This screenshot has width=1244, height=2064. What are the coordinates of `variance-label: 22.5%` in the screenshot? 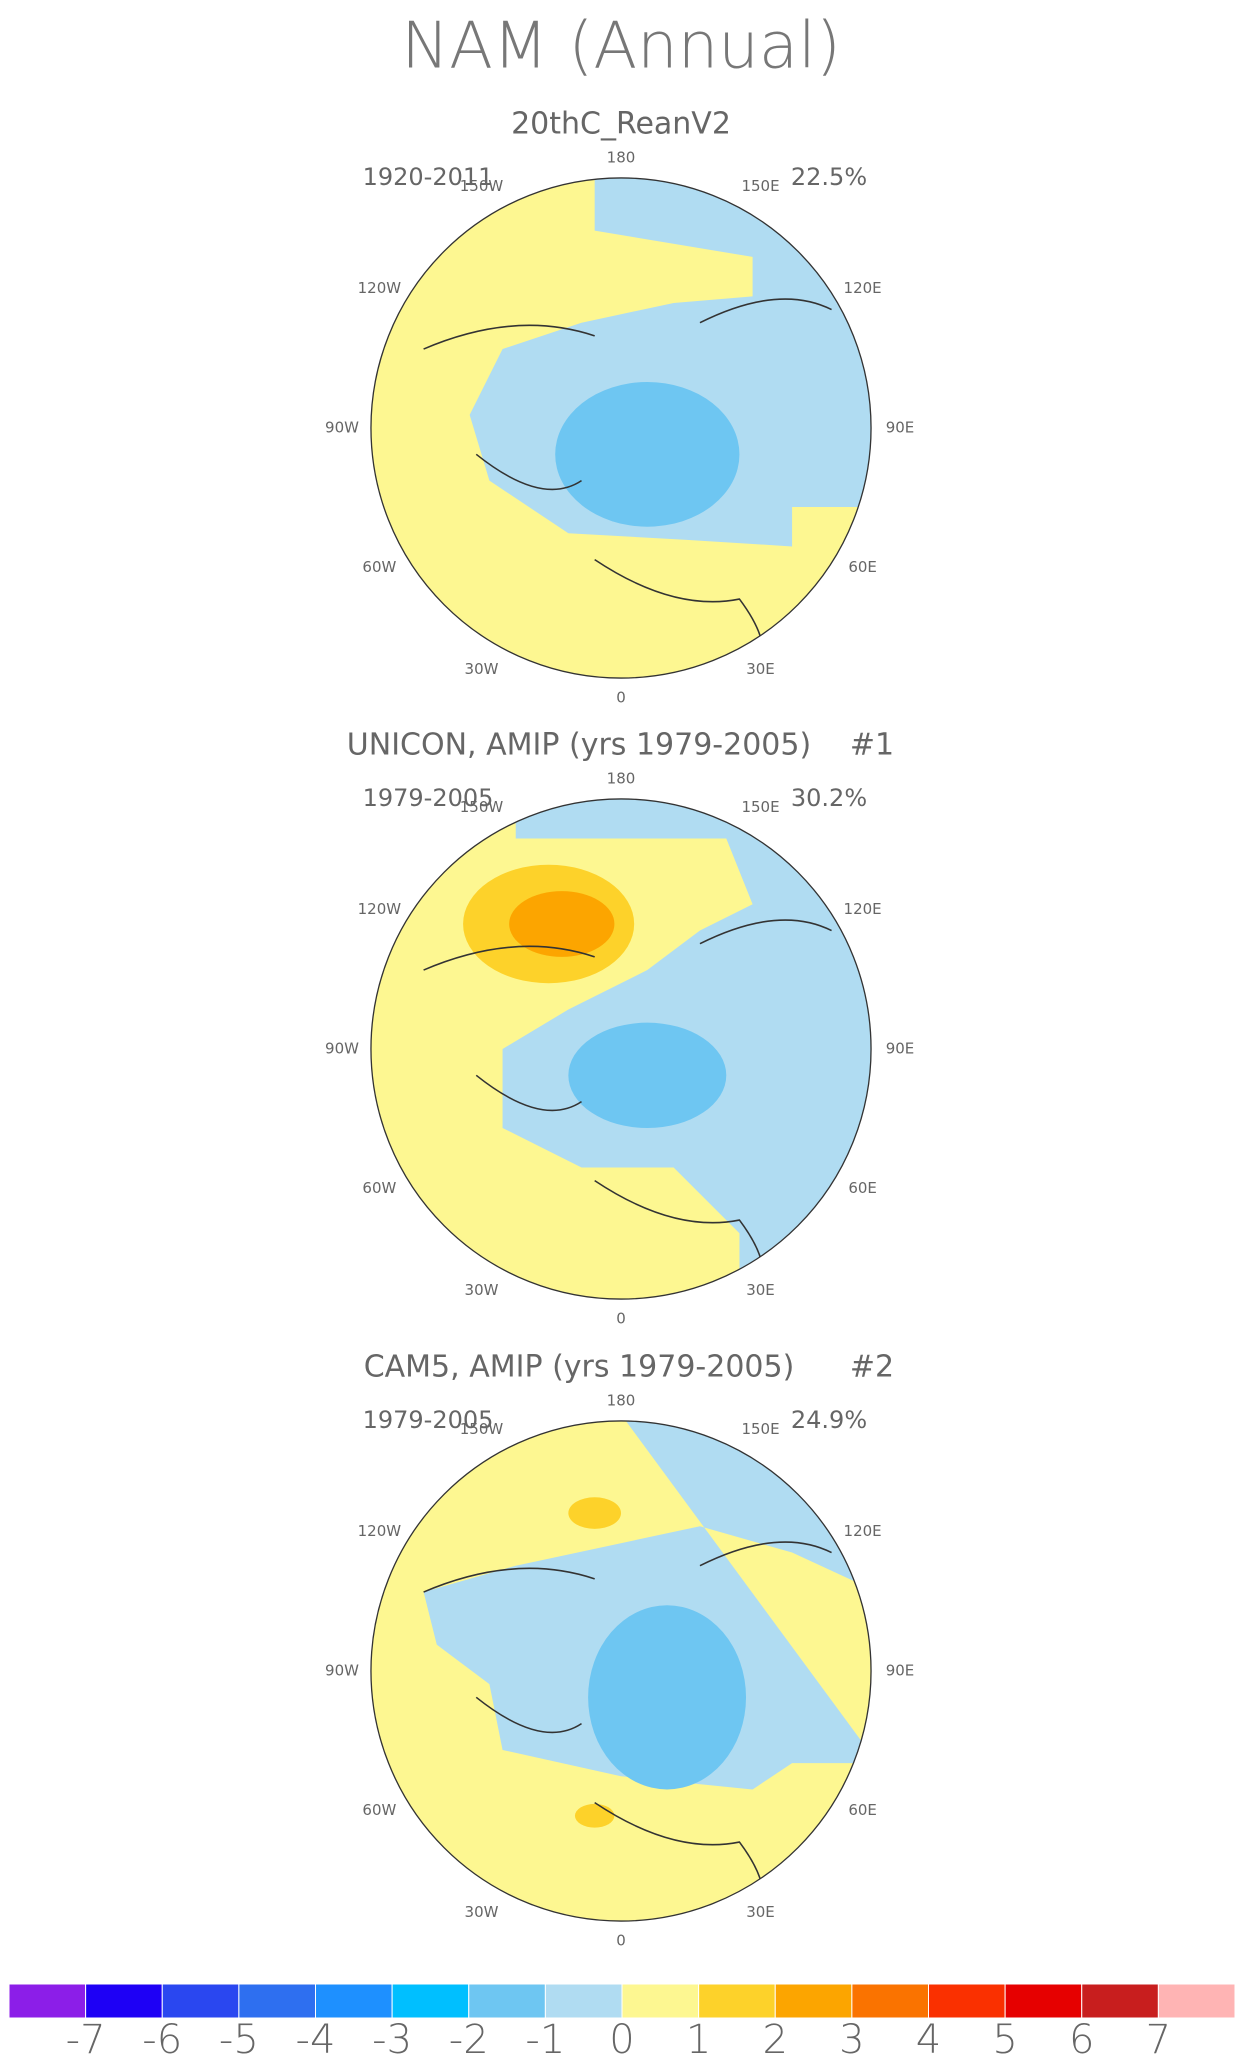 It's located at (829, 177).